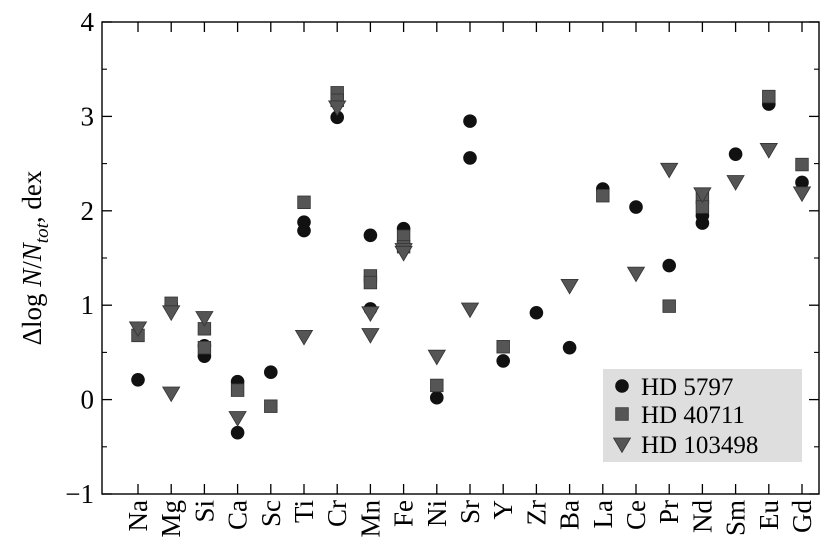  Describe the element at coordinates (88, 305) in the screenshot. I see `y-tick-label: 1` at that location.